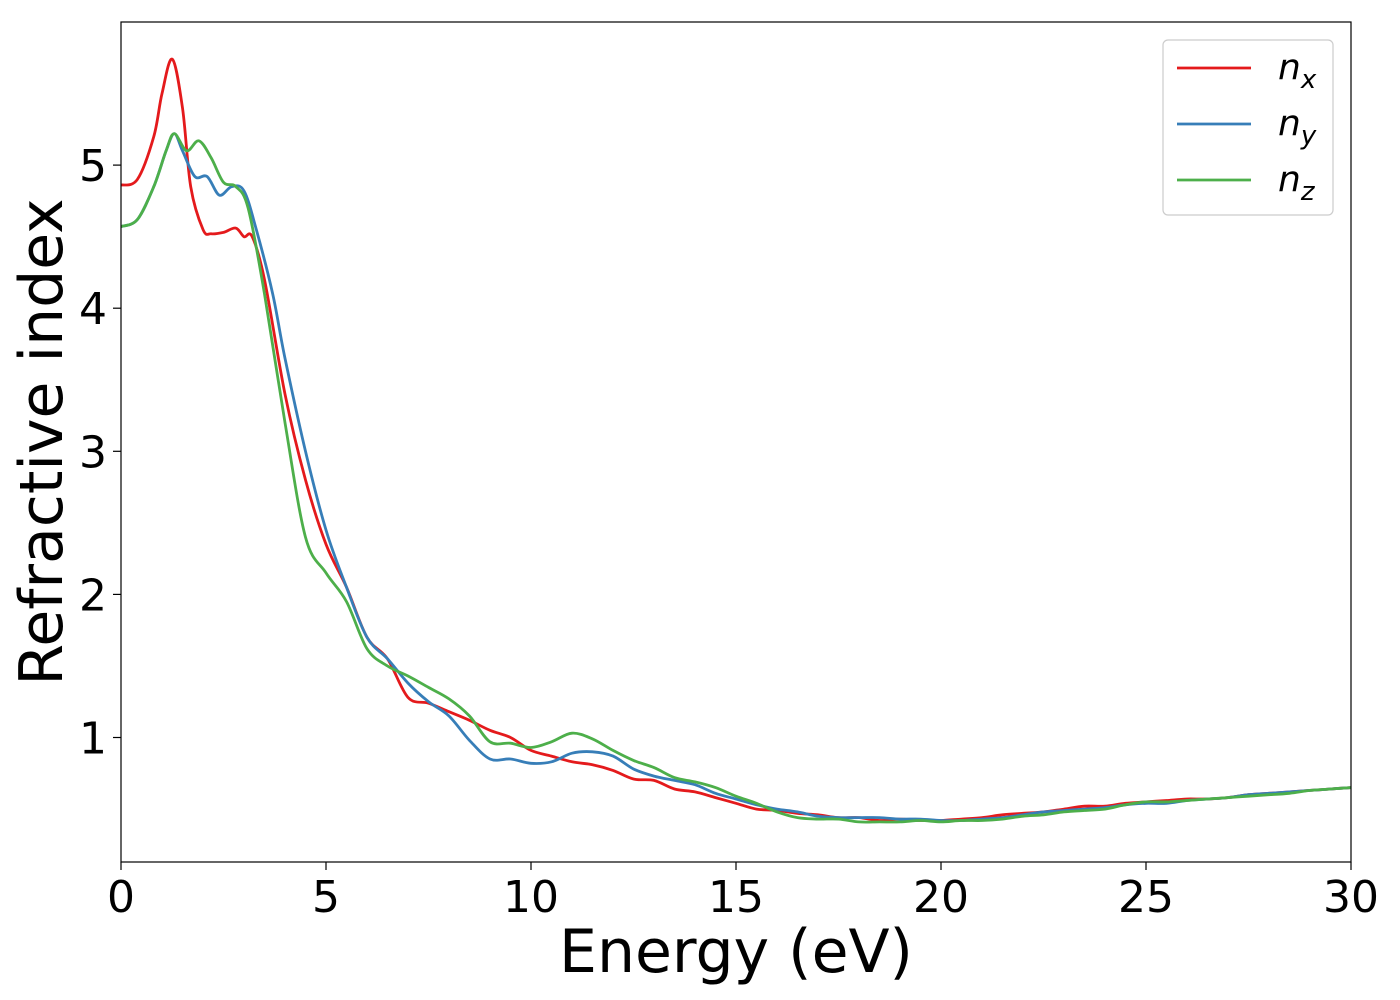 This screenshot has width=1400, height=1000. Describe the element at coordinates (93, 595) in the screenshot. I see `y-tick-label: 2` at that location.